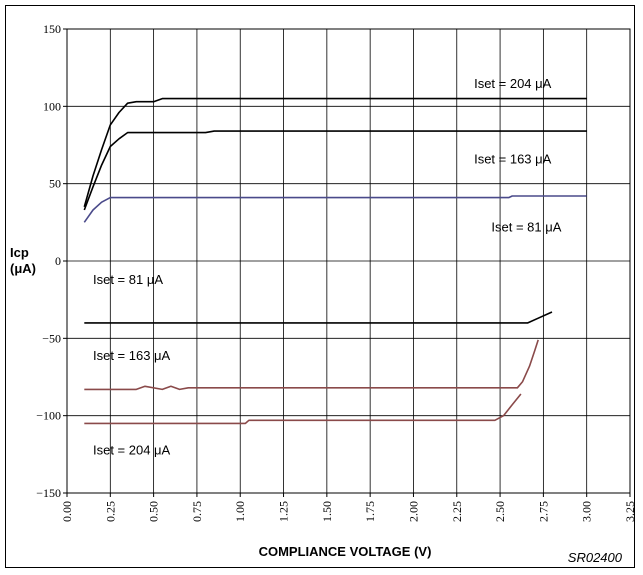  I want to click on y-tick-label: 100, so click(52, 106).